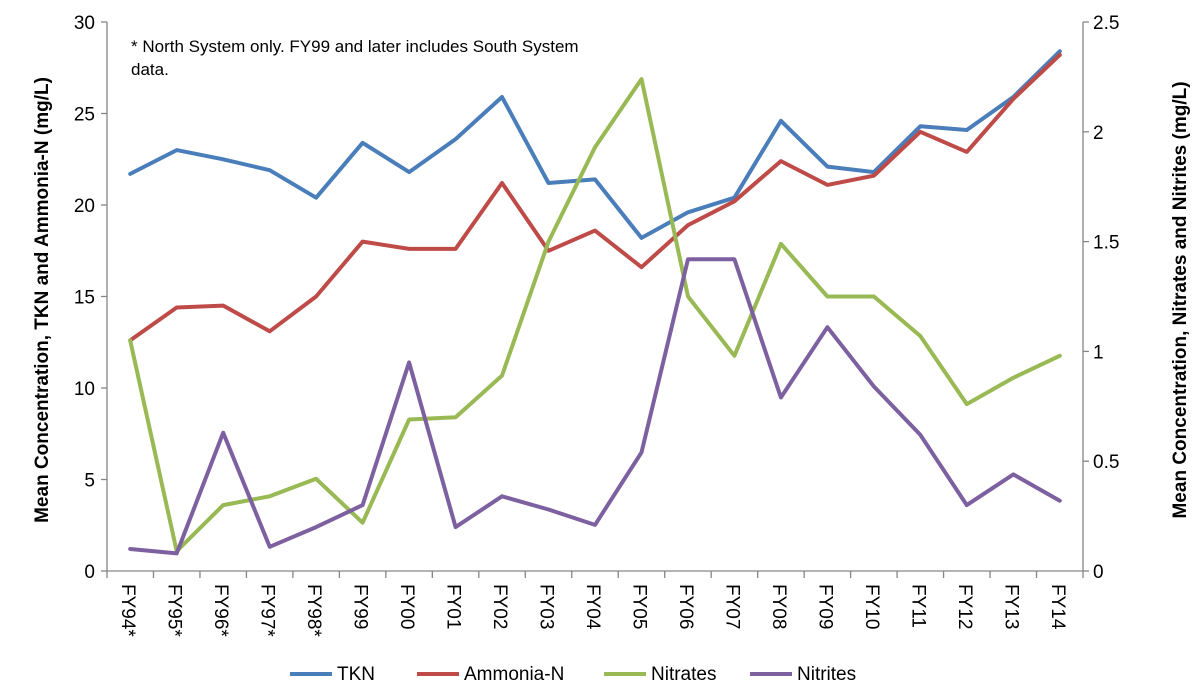  Describe the element at coordinates (84, 298) in the screenshot. I see `y-tick-label: 15` at that location.